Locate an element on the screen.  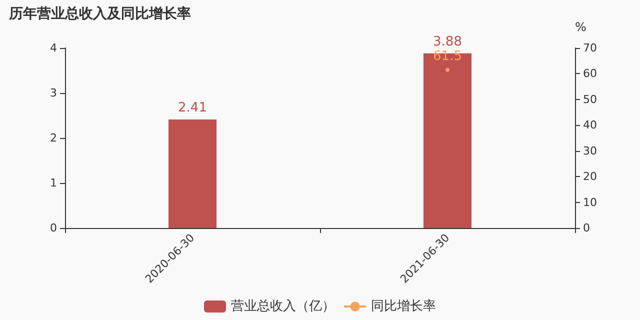
y2-tick-label: 0 is located at coordinates (586, 228).